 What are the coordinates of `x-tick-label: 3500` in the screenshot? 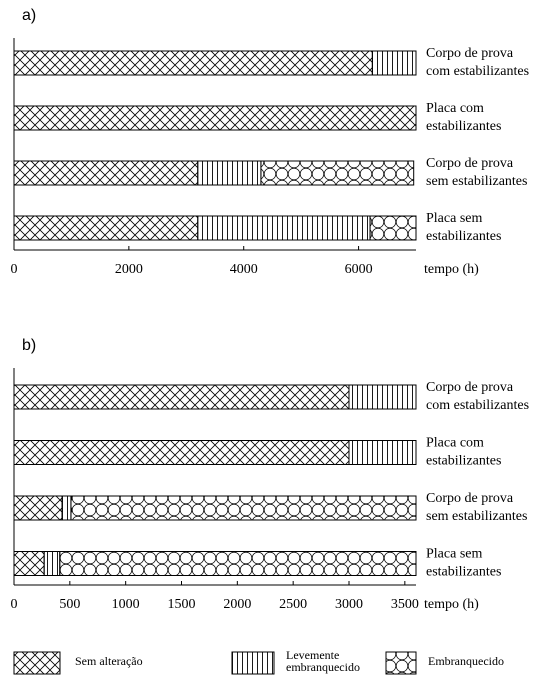 It's located at (405, 604).